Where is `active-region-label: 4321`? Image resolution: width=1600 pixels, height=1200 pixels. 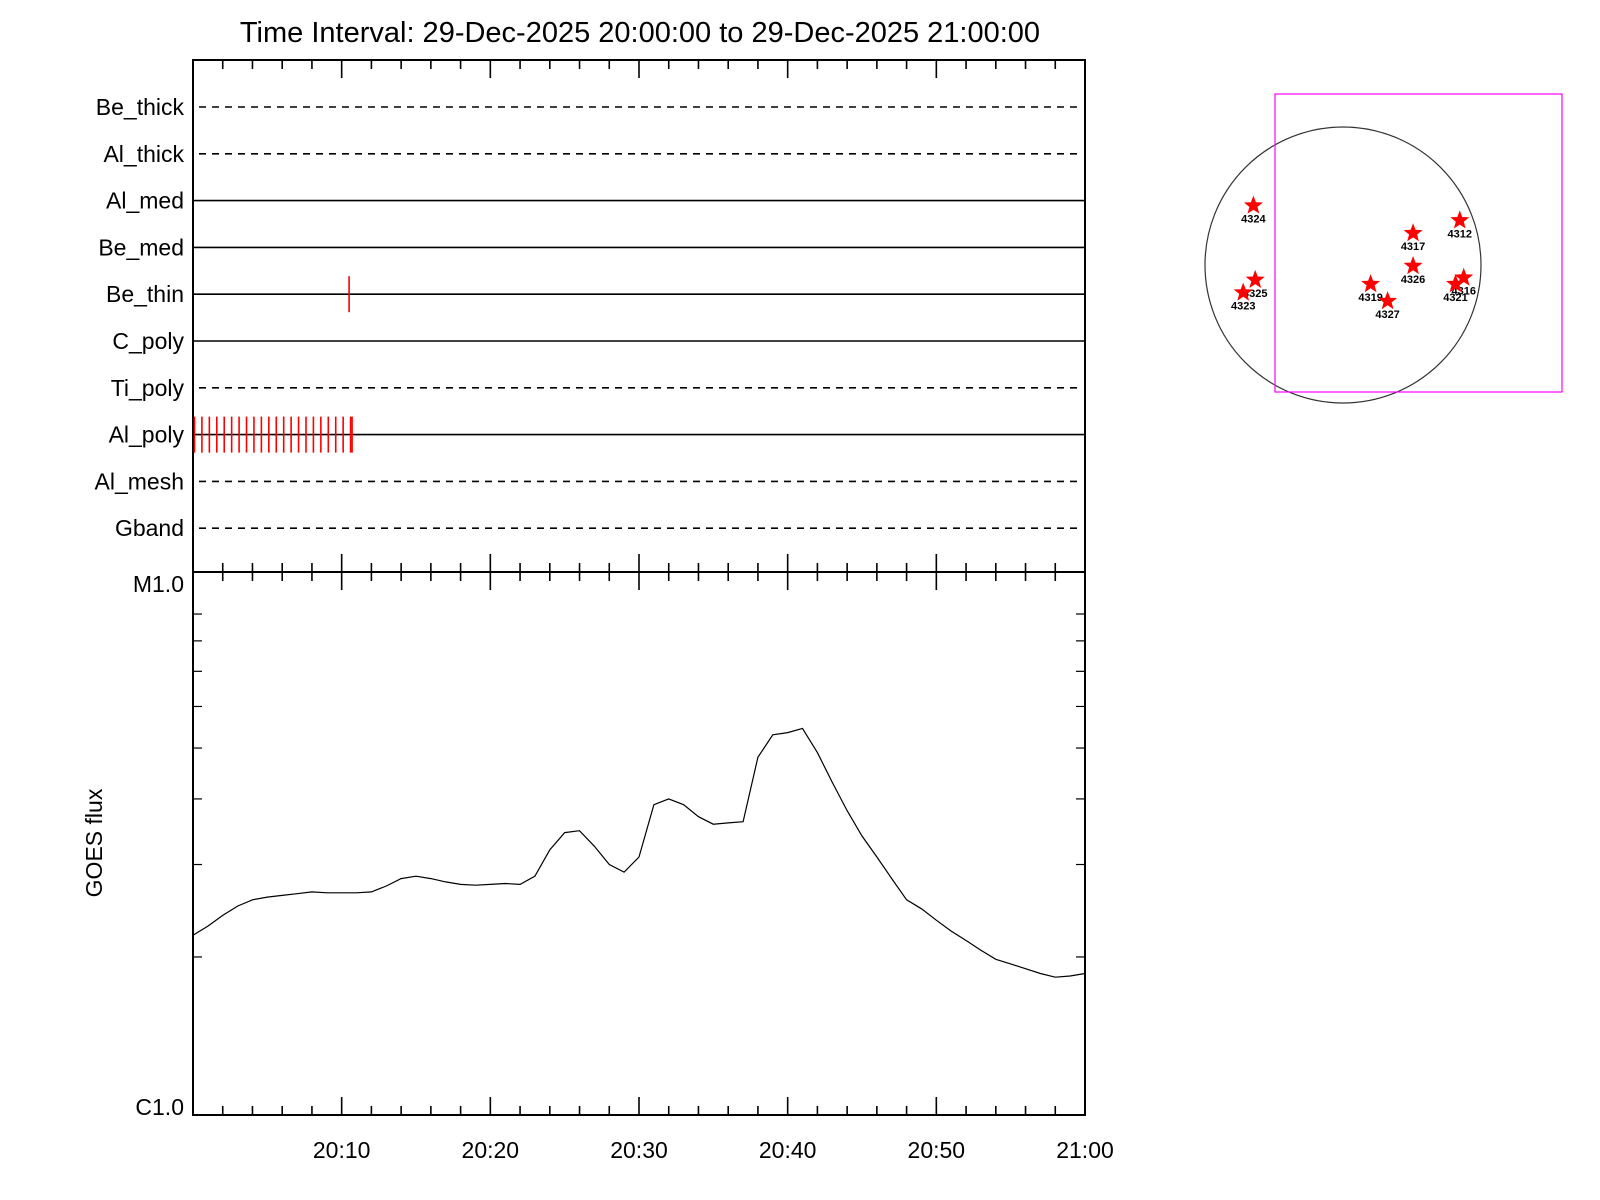
active-region-label: 4321 is located at coordinates (1455, 298).